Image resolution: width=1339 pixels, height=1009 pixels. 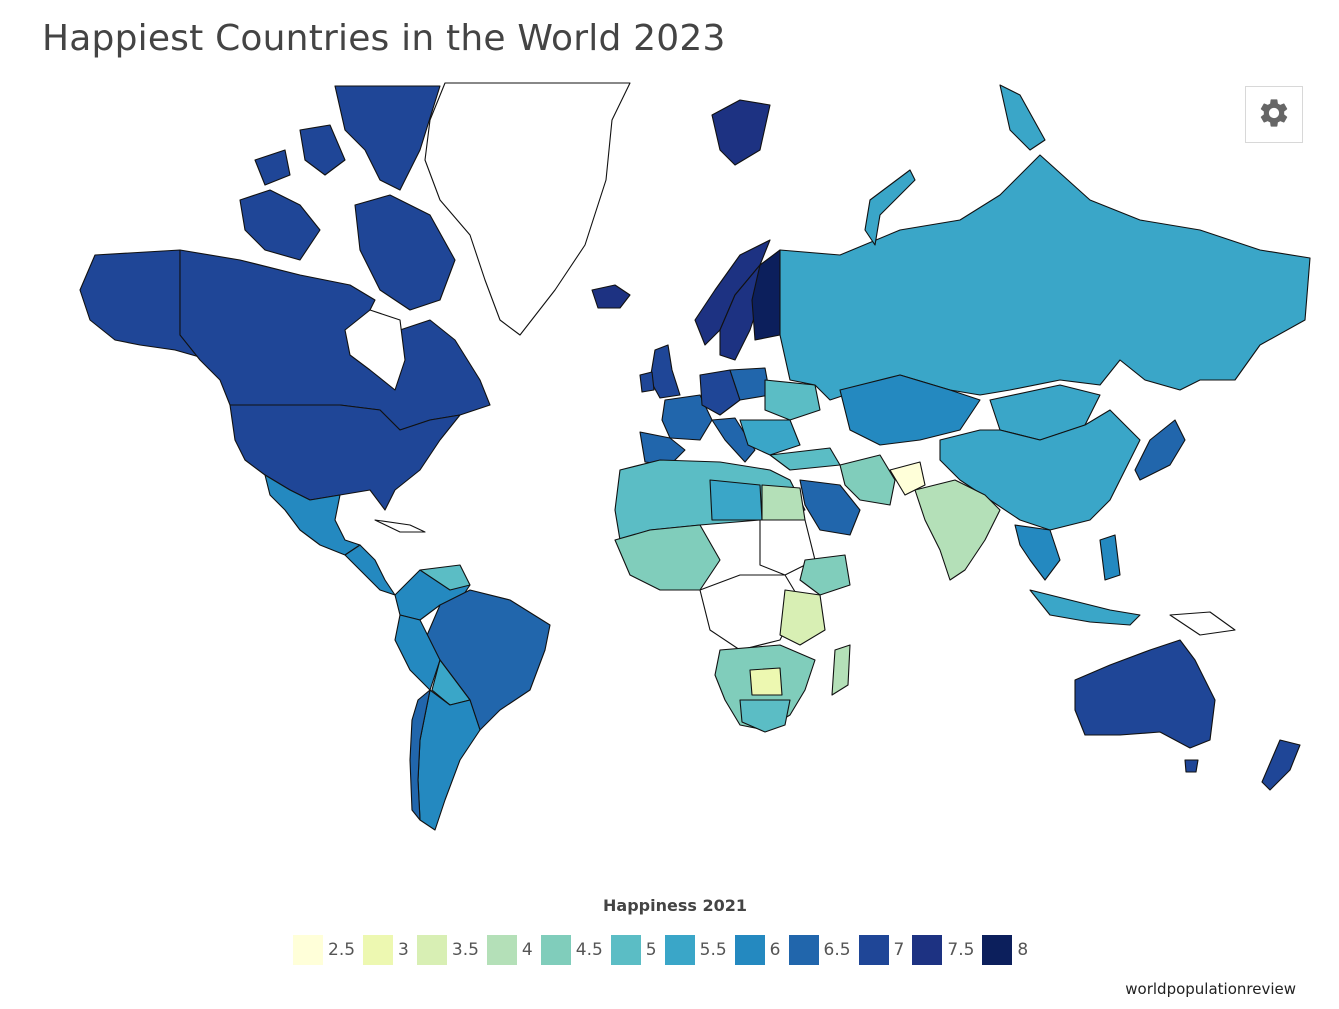 What do you see at coordinates (687, 417) in the screenshot?
I see `region-france` at bounding box center [687, 417].